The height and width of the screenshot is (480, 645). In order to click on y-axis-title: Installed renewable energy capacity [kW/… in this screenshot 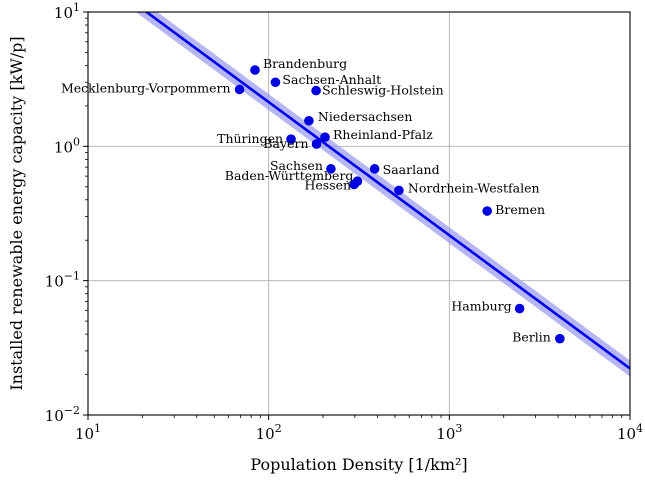, I will do `click(16, 213)`.